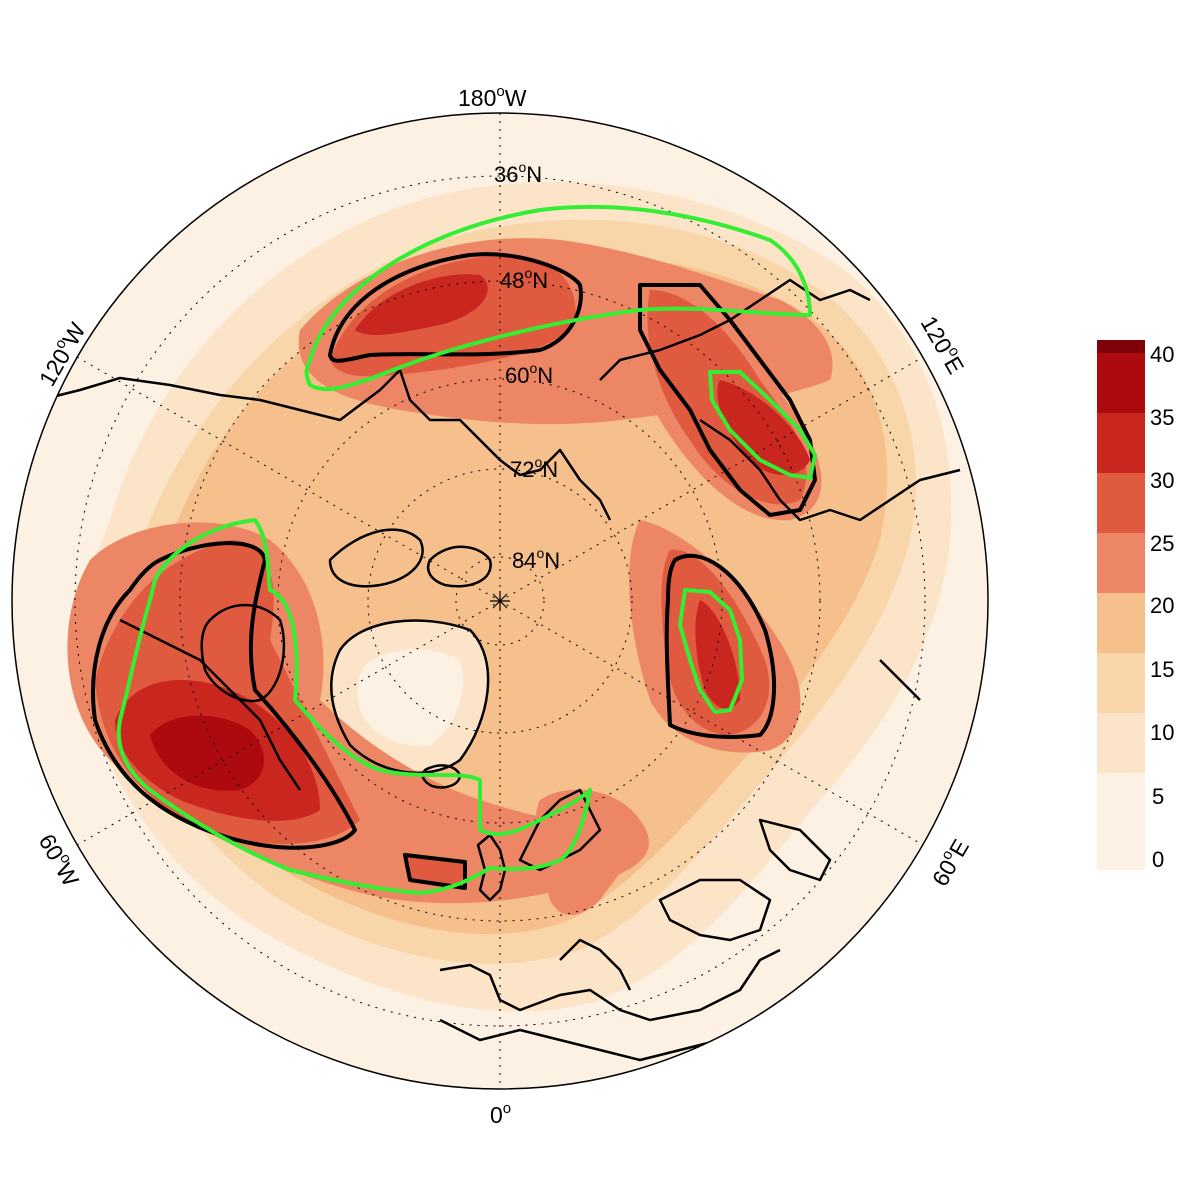  I want to click on colorbar-tick-5: 5, so click(1158, 796).